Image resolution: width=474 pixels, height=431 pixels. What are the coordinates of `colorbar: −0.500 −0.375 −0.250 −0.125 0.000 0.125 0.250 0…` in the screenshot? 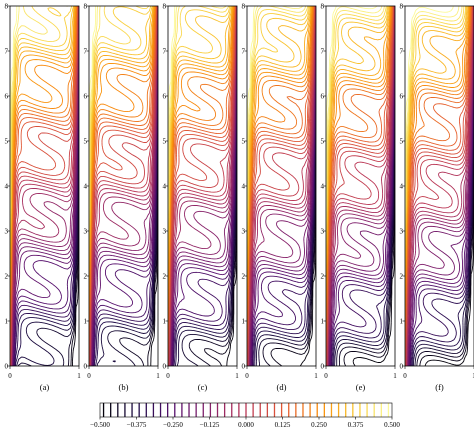 It's located at (245, 415).